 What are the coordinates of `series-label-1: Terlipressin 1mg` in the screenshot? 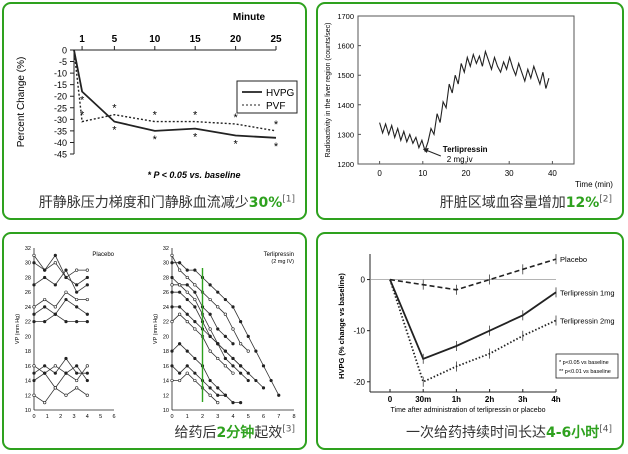 It's located at (587, 292).